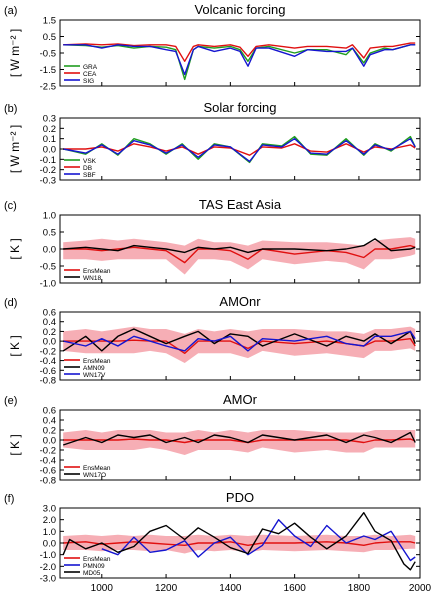 The width and height of the screenshot is (436, 600). What do you see at coordinates (49, 21) in the screenshot?
I see `y-tick-label: 1.5` at bounding box center [49, 21].